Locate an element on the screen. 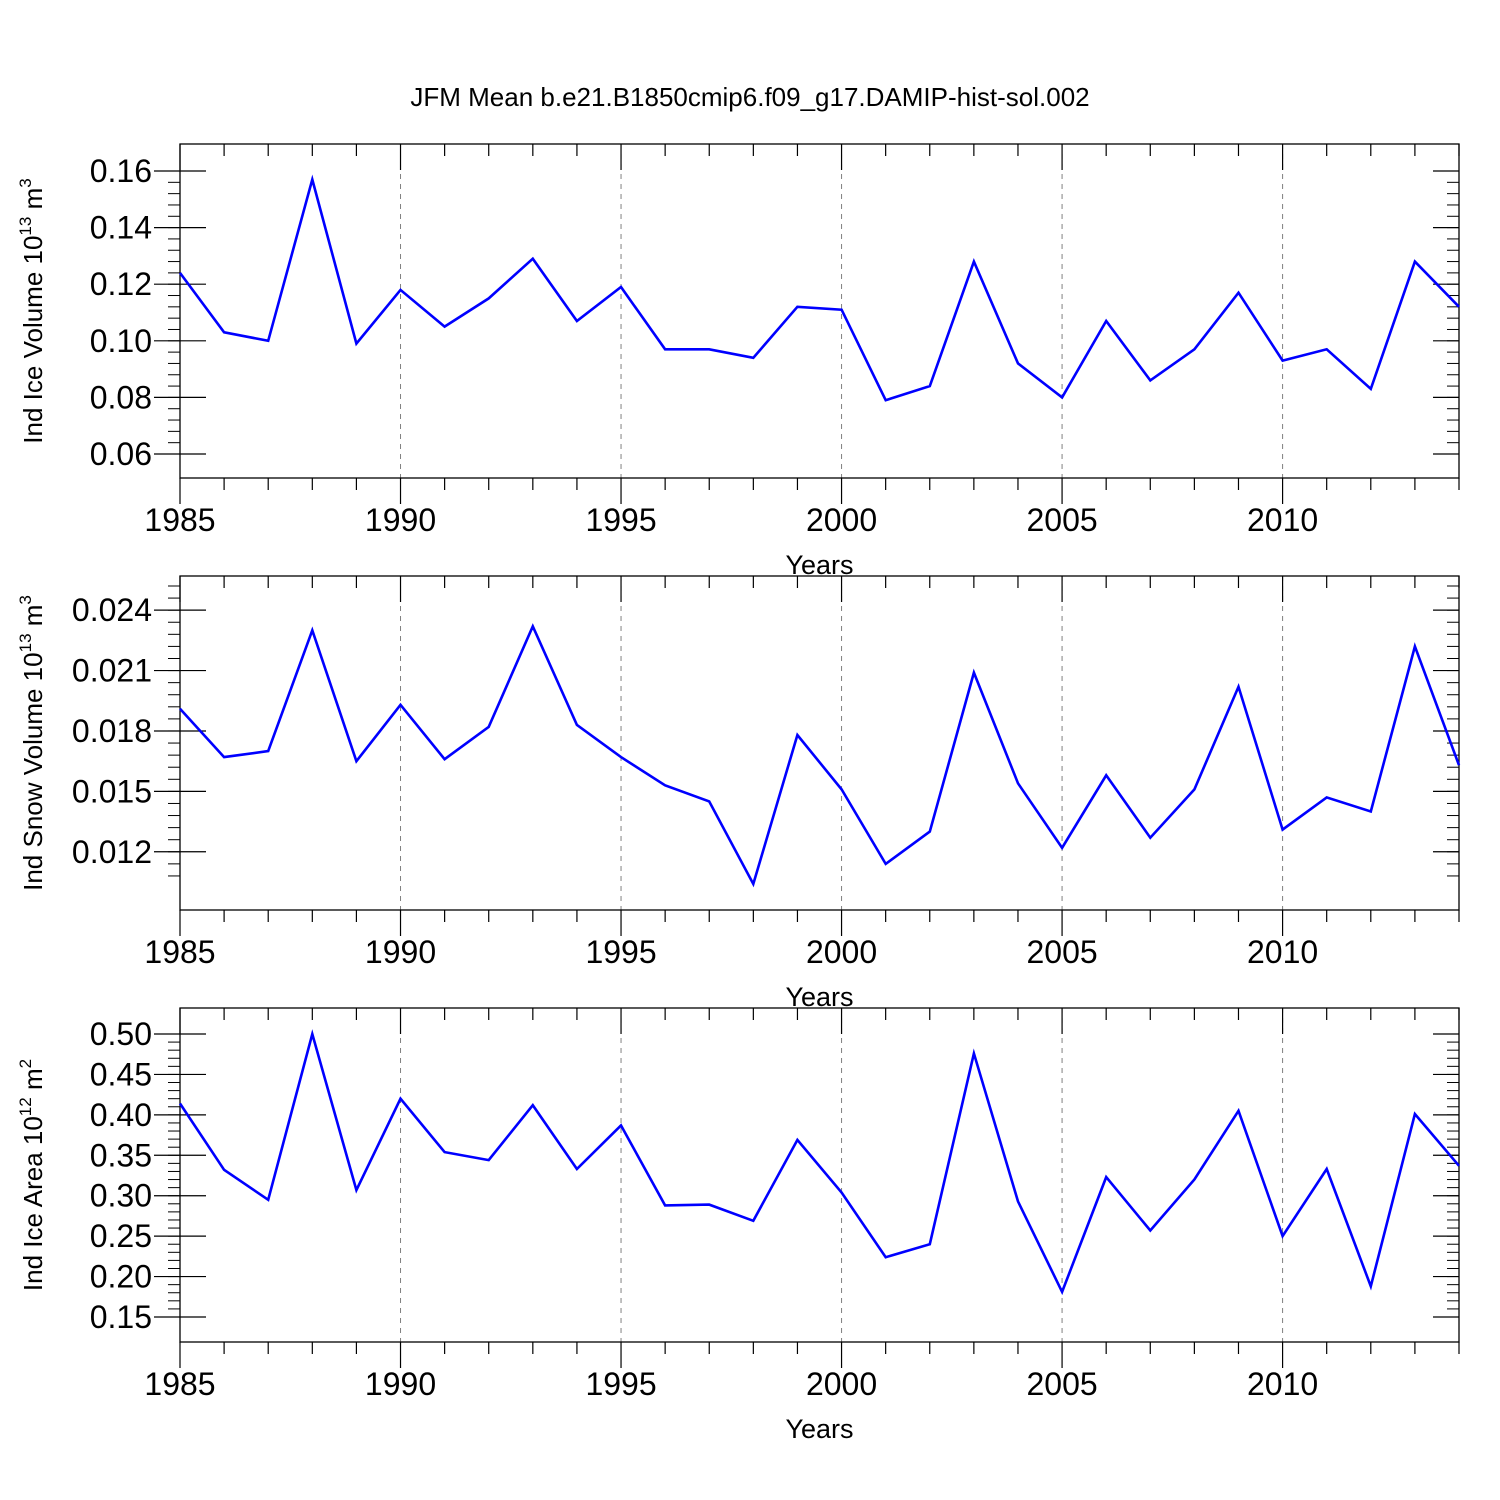 This screenshot has width=1500, height=1500. y-tick-label: 0.45 is located at coordinates (121, 1074).